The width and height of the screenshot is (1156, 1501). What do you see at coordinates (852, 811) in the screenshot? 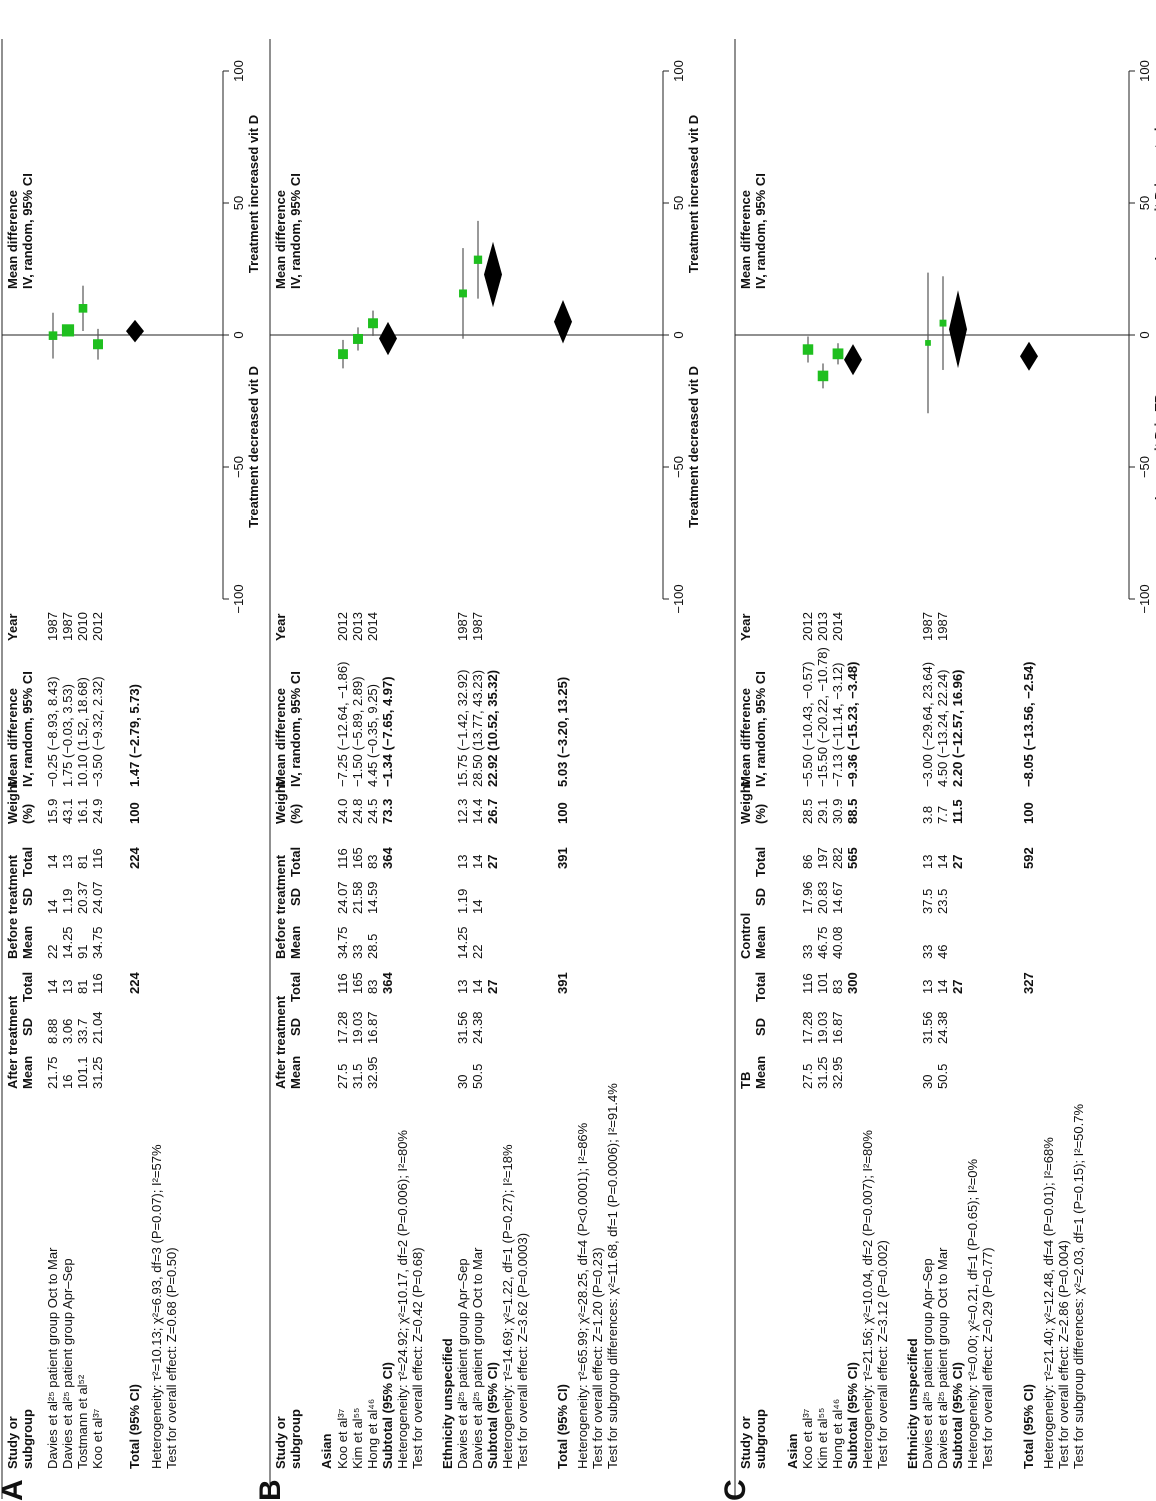
I see `weight-value: 88.5` at bounding box center [852, 811].